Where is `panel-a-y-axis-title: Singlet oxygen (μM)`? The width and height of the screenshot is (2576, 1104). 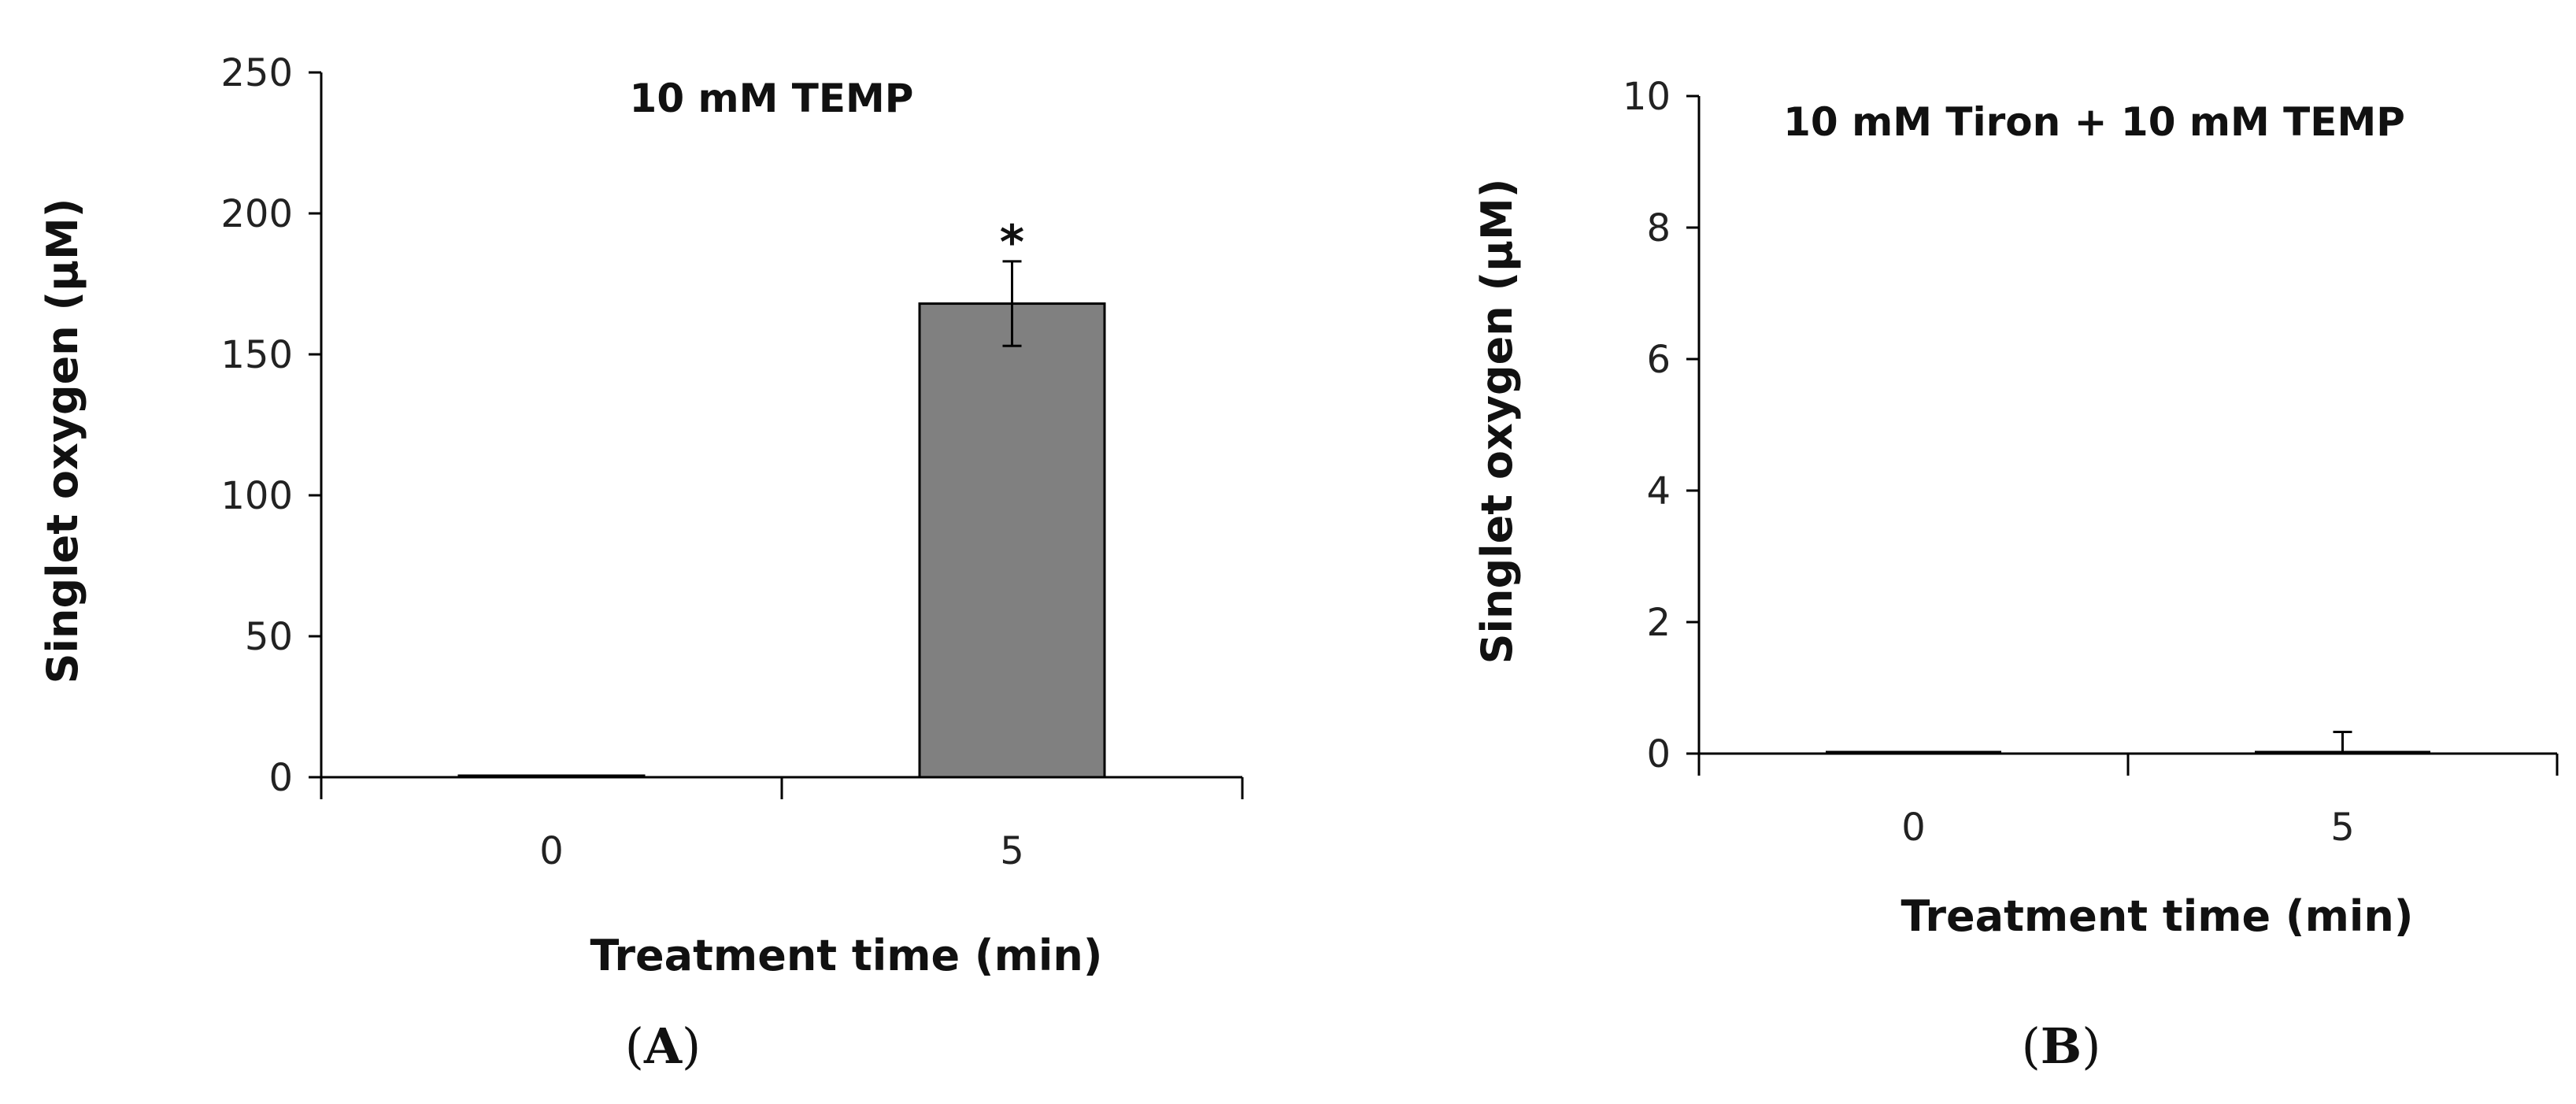
panel-a-y-axis-title: Singlet oxygen (μM) is located at coordinates (62, 441).